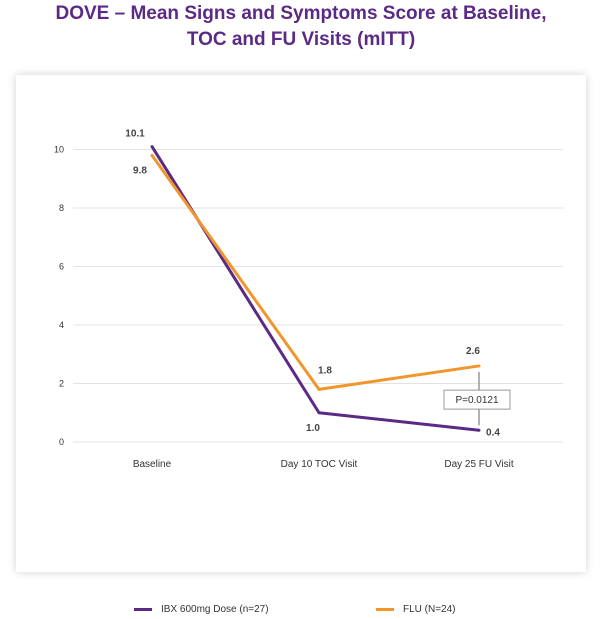 This screenshot has width=602, height=619. Describe the element at coordinates (479, 464) in the screenshot. I see `x-tick-label: Day 25 FU Visit` at that location.